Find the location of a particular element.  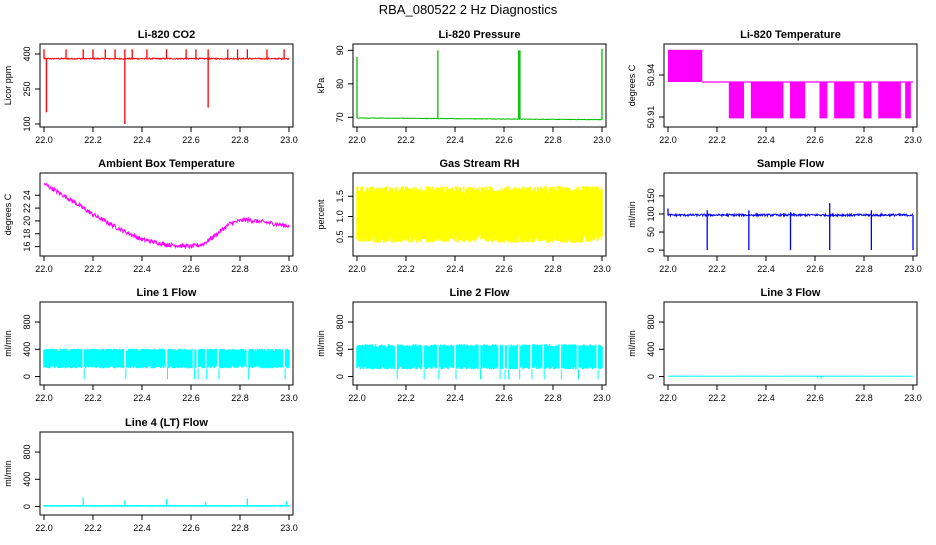

panel-title: Li-820 Temperature is located at coordinates (790, 35).